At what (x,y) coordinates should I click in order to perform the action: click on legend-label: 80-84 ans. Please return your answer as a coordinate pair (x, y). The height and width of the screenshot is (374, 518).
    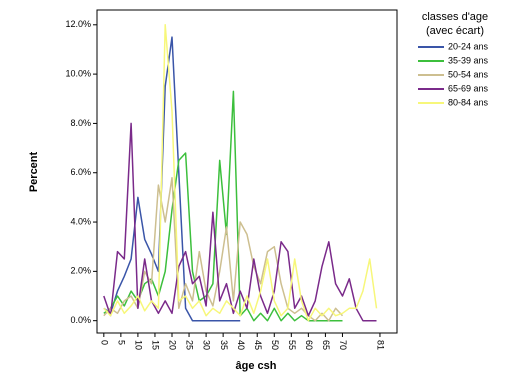
    Looking at the image, I should click on (468, 102).